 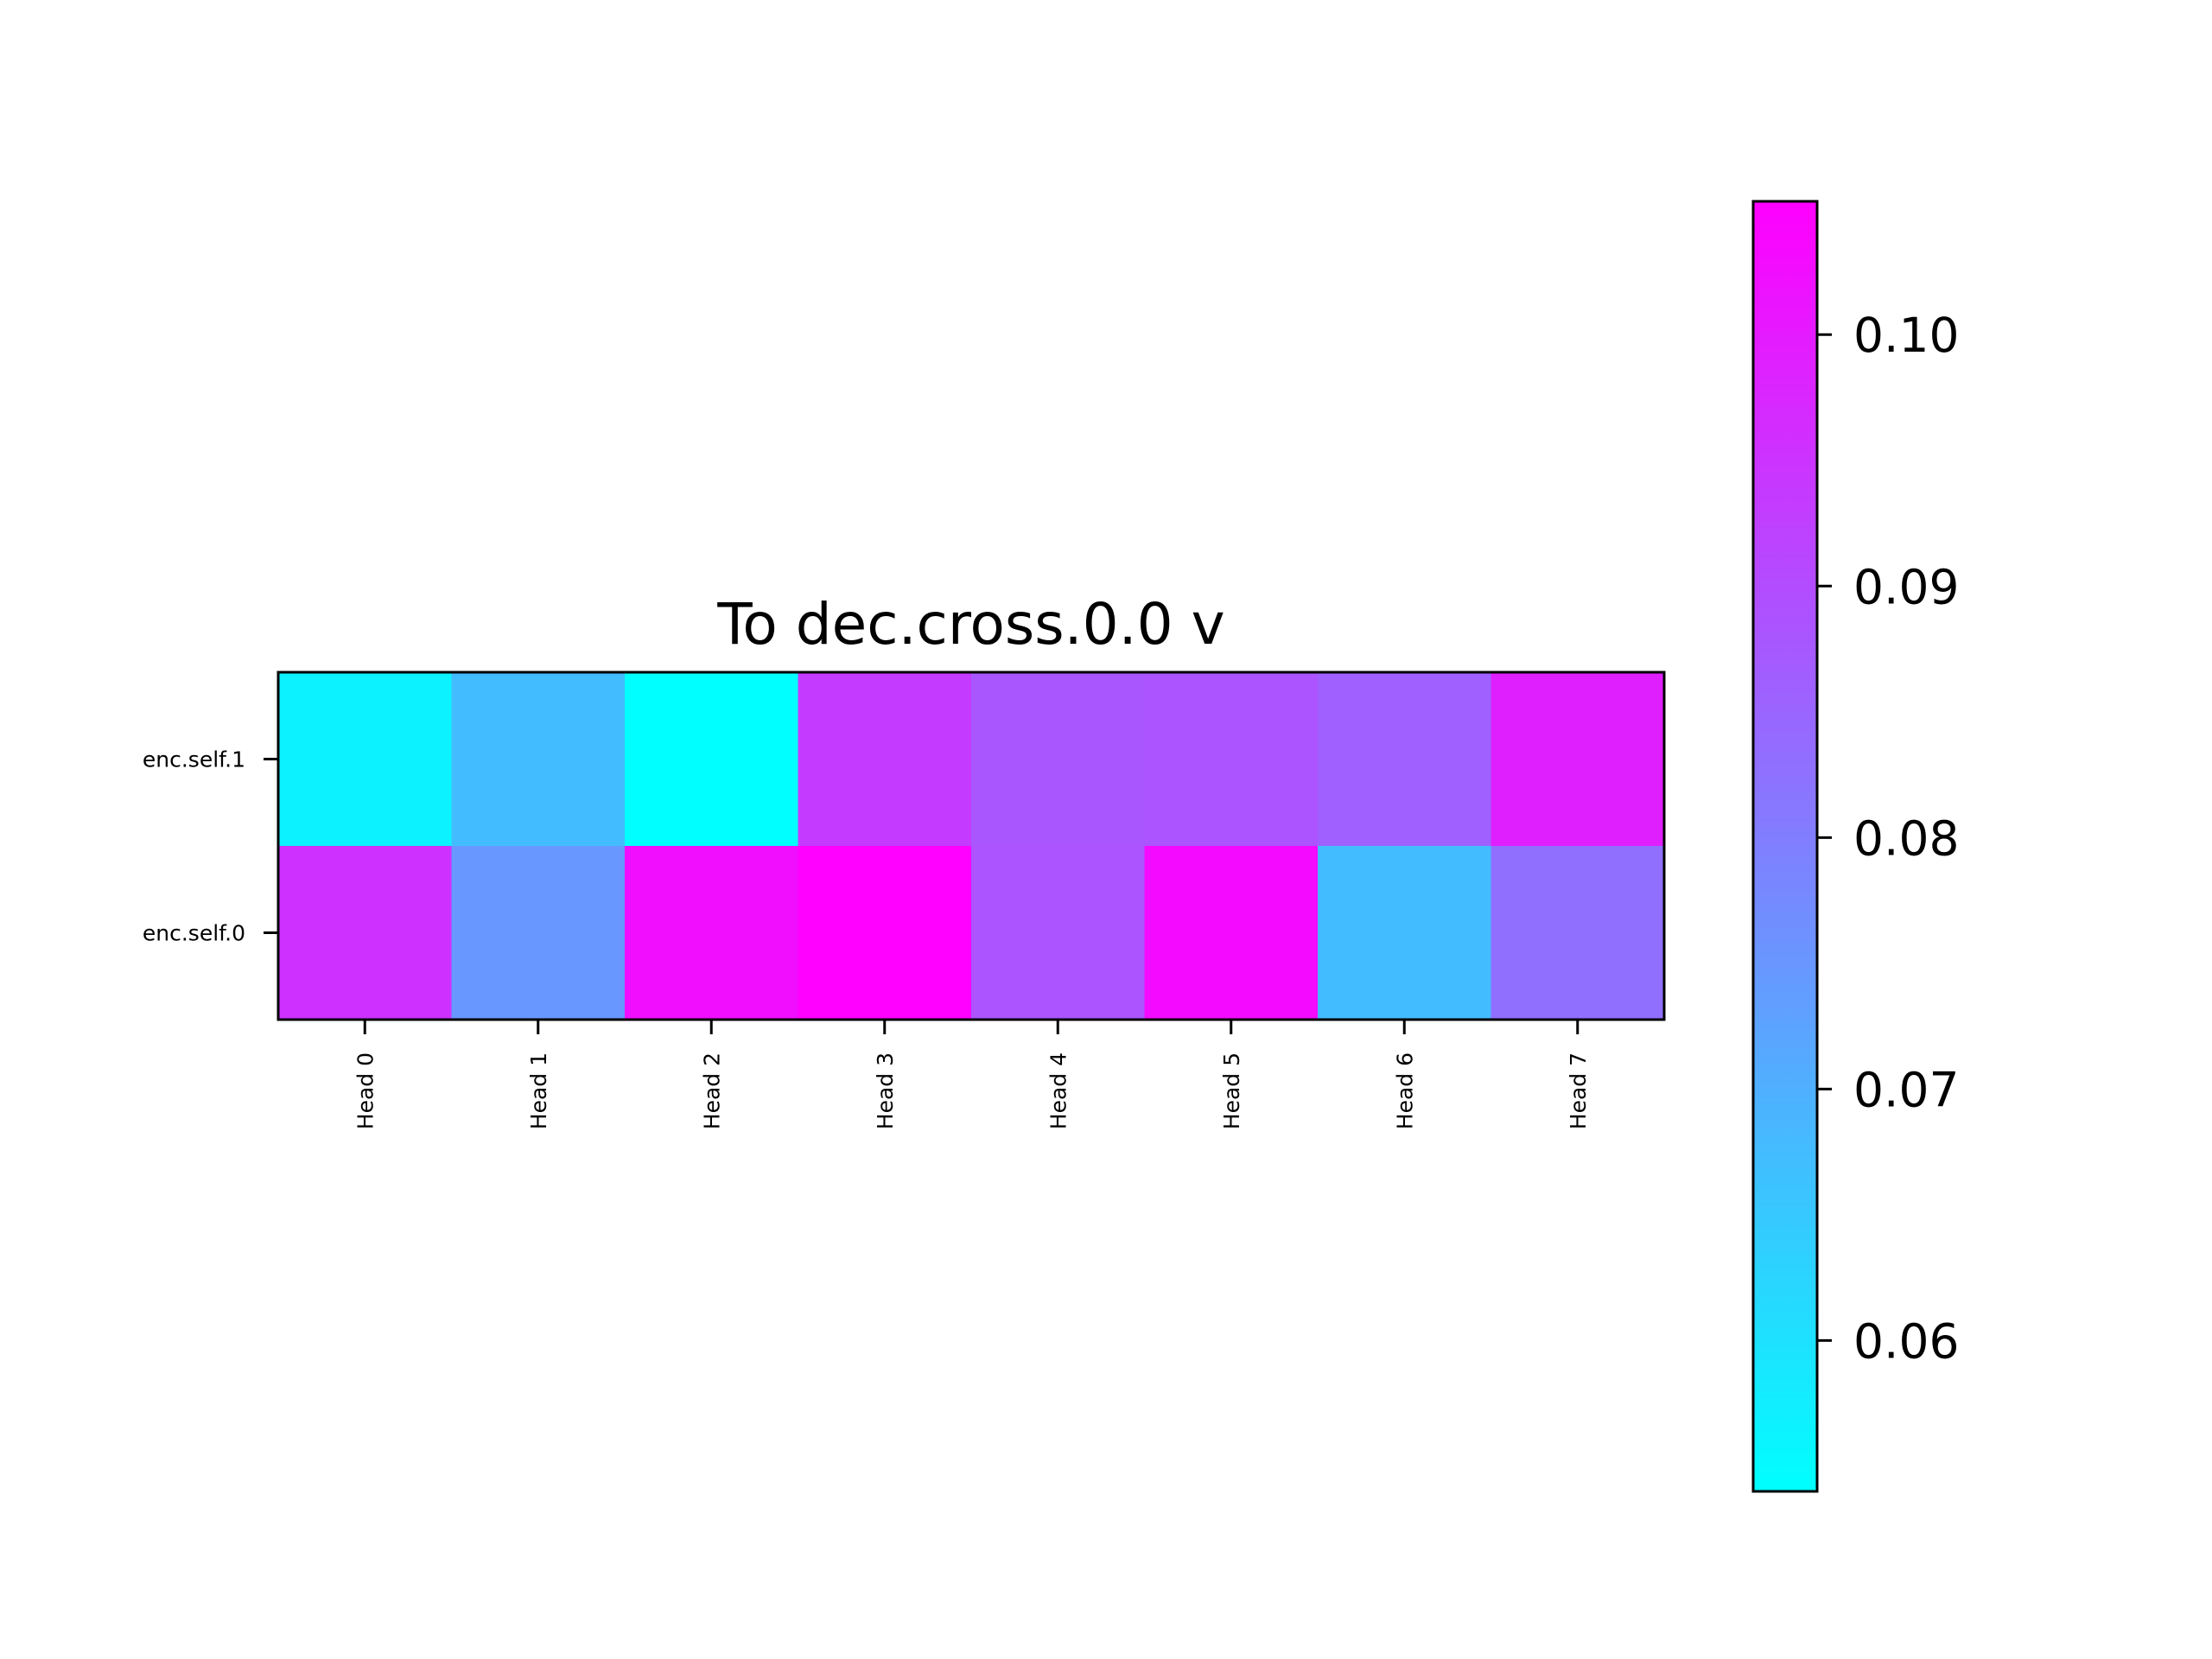 I want to click on colorbar-tick-label: 0.06, so click(x=1906, y=1341).